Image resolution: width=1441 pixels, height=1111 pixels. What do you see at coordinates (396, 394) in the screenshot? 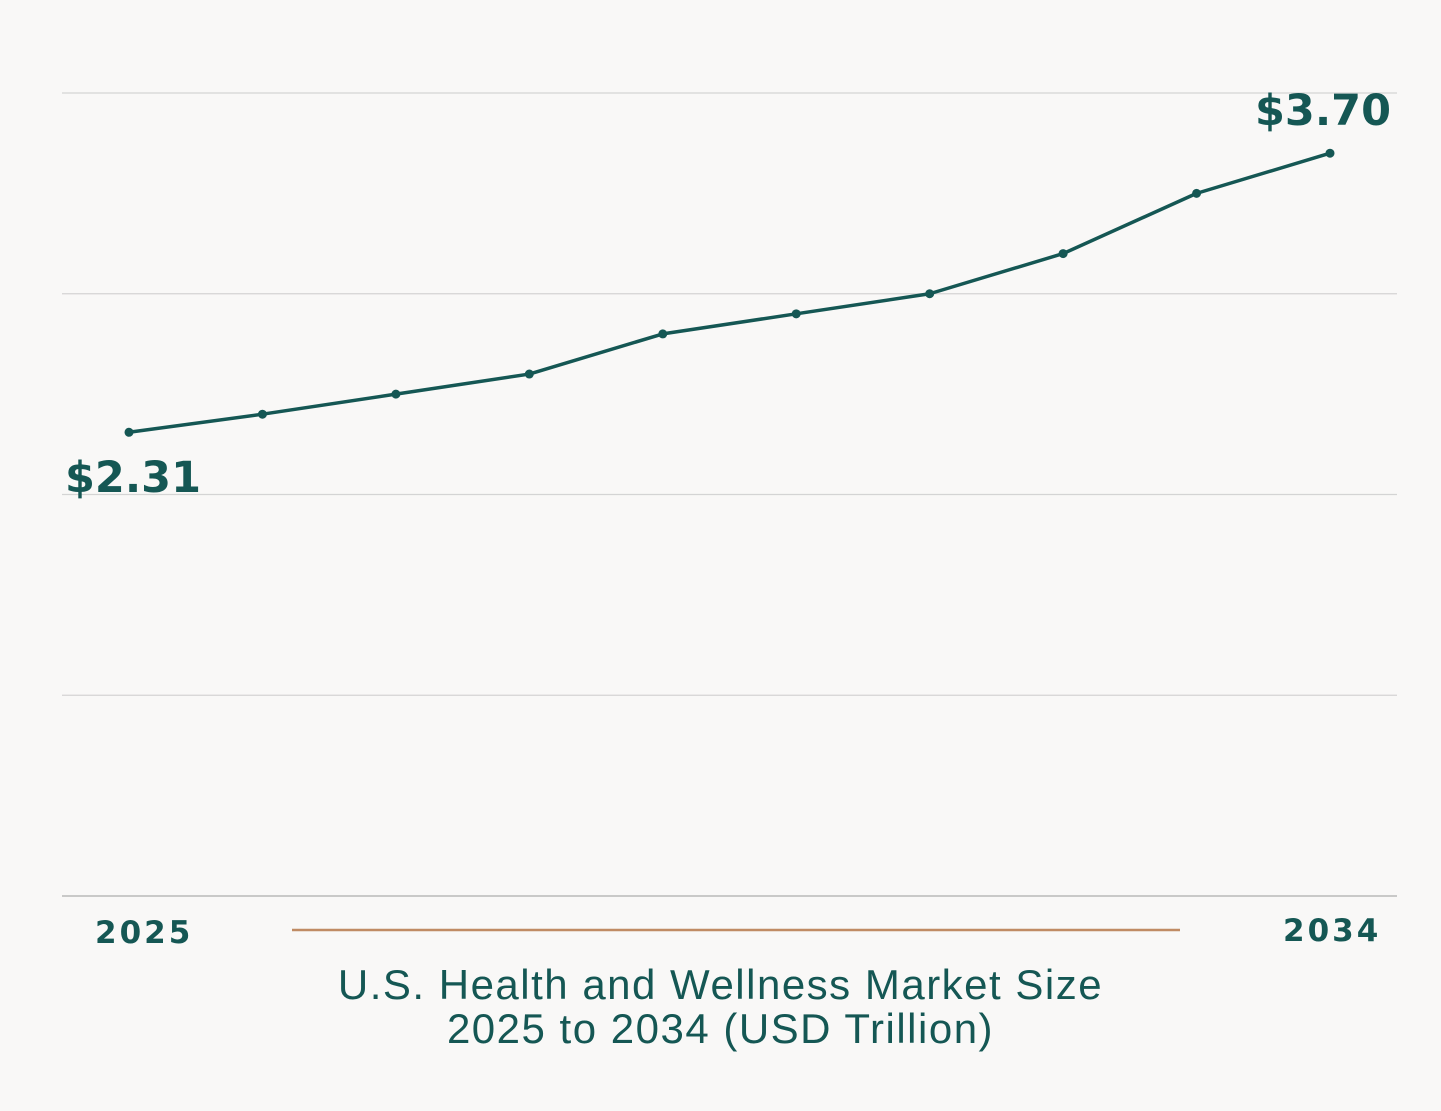
I see `data-point-2027` at bounding box center [396, 394].